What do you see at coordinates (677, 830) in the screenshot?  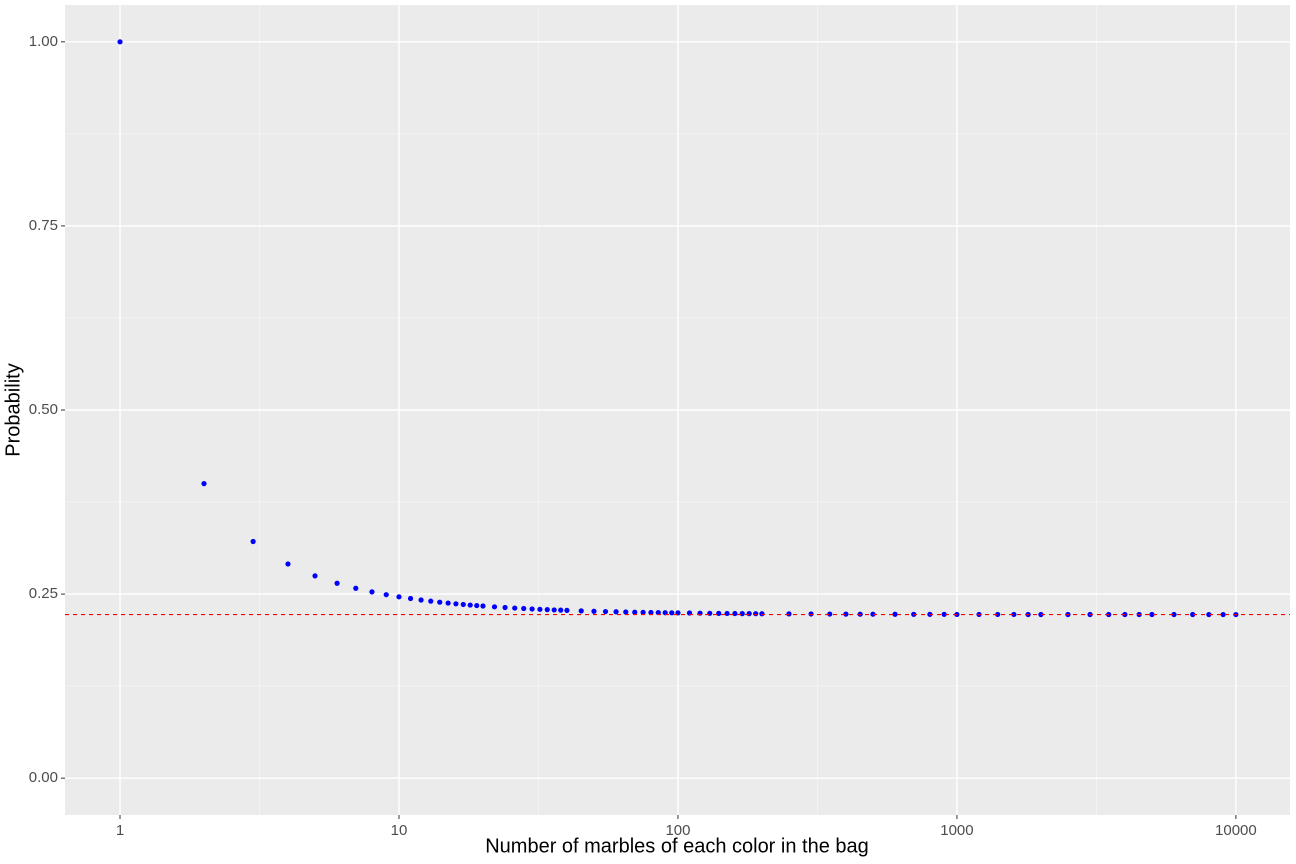 I see `x-tick-label: 100` at bounding box center [677, 830].